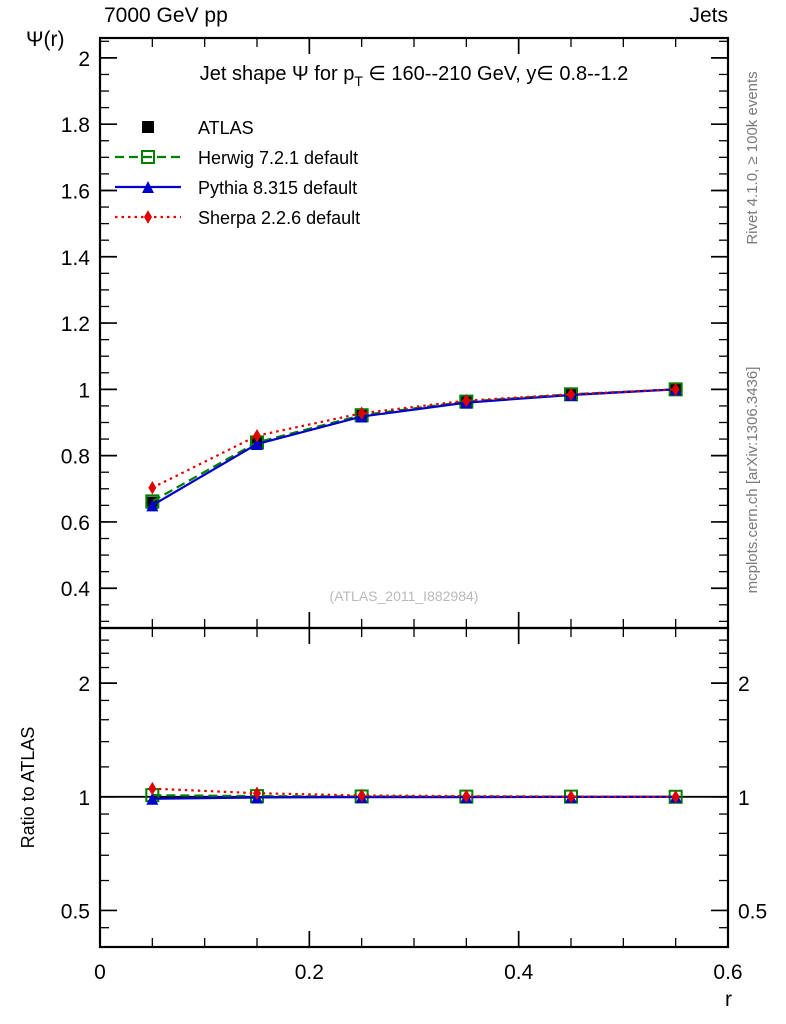  Describe the element at coordinates (76, 589) in the screenshot. I see `y-tick-label: 0.4` at that location.